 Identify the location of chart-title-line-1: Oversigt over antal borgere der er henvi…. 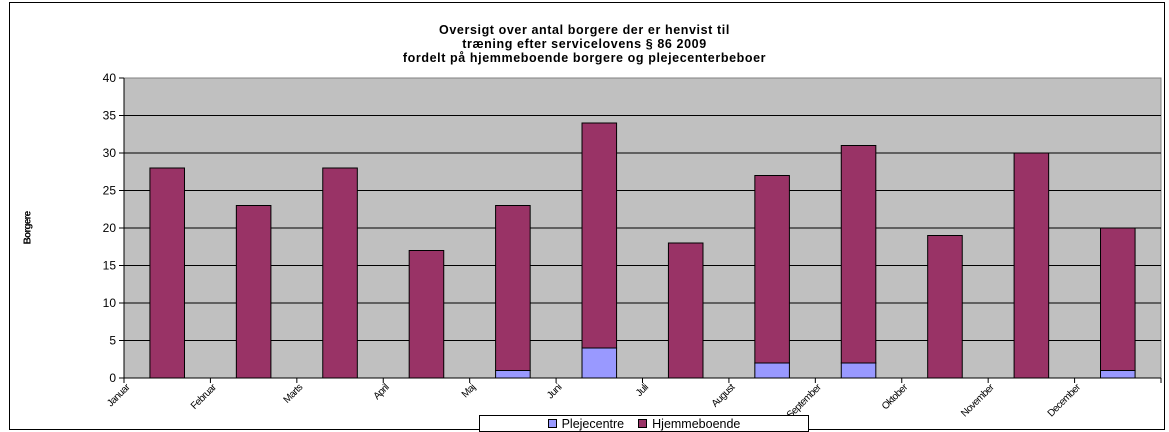
(584, 30).